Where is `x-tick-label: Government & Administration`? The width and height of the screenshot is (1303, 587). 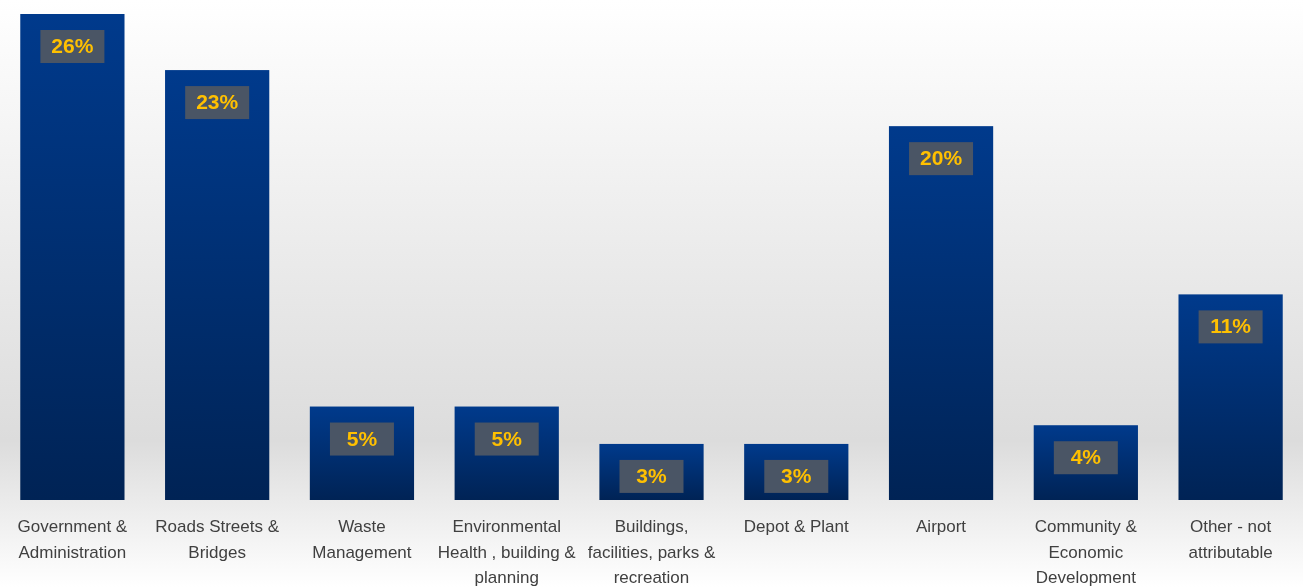
x-tick-label: Government & Administration is located at coordinates (72, 539).